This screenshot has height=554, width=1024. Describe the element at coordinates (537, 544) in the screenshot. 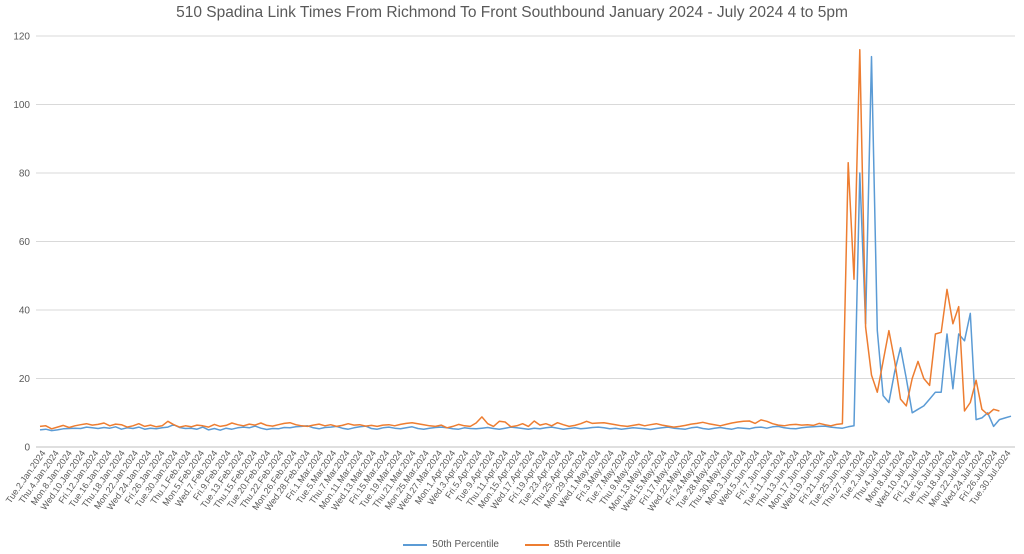

I see `legend-swatch-85th` at that location.